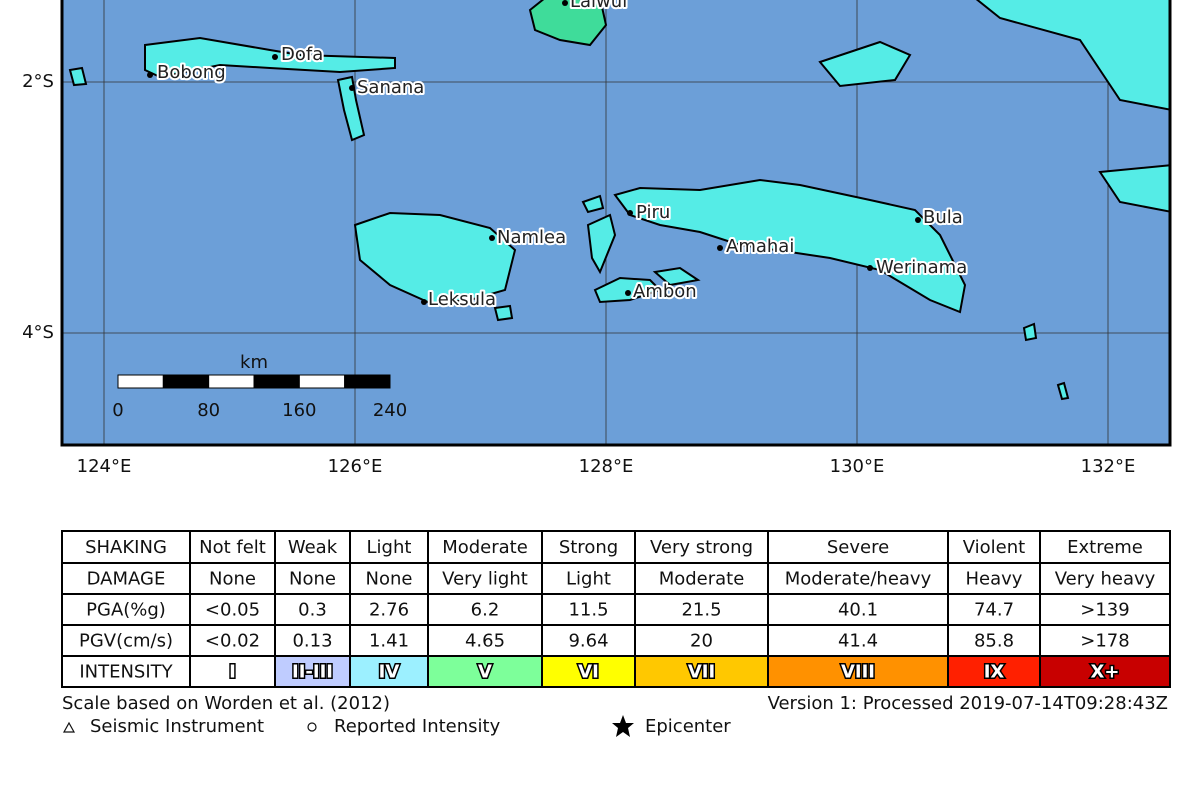 The image size is (1200, 804). I want to click on legend-text: <0.02, so click(232, 641).